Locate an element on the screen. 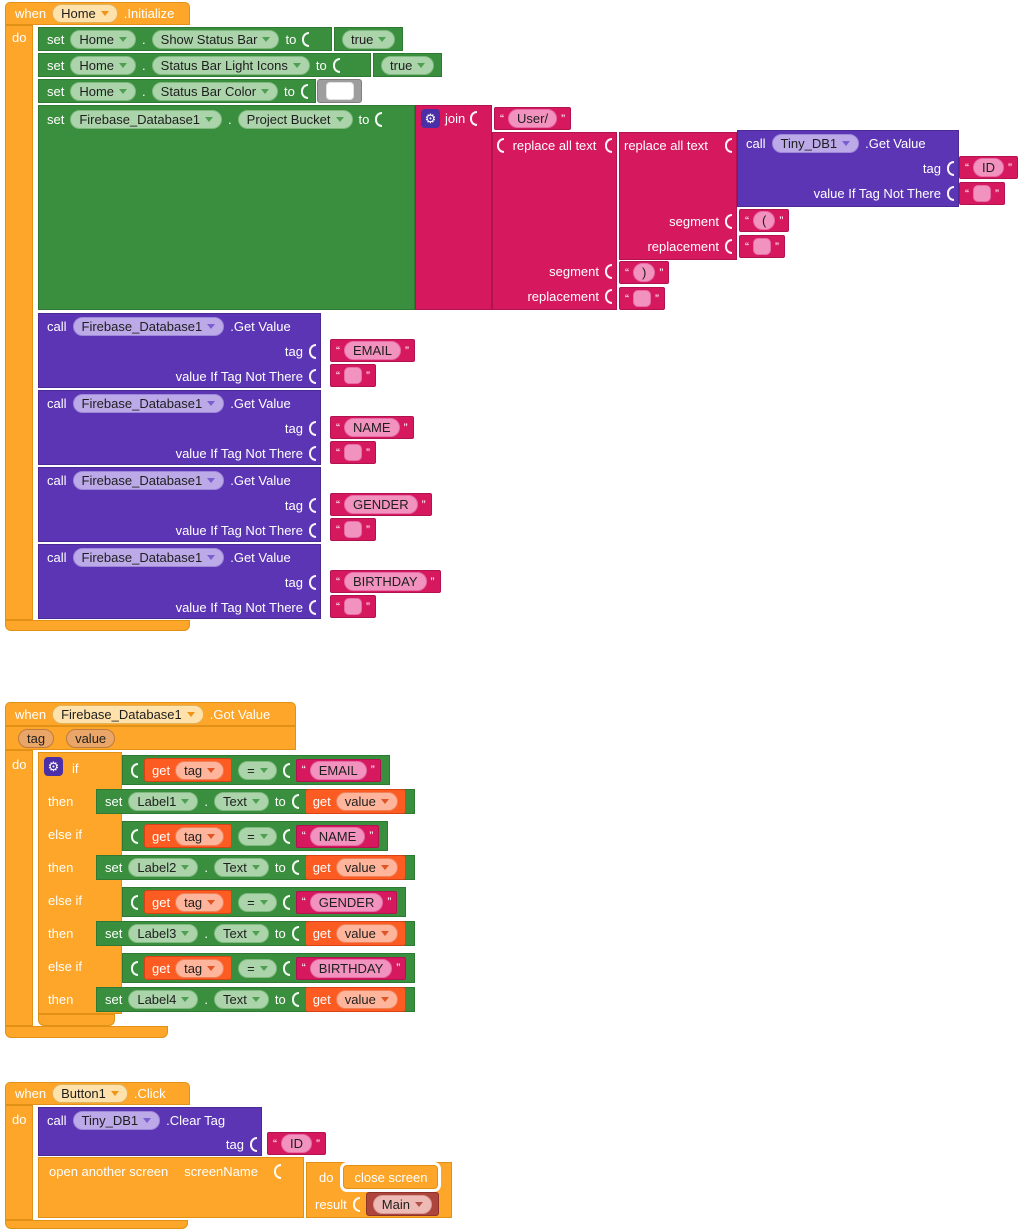  color-swatch is located at coordinates (339, 91).